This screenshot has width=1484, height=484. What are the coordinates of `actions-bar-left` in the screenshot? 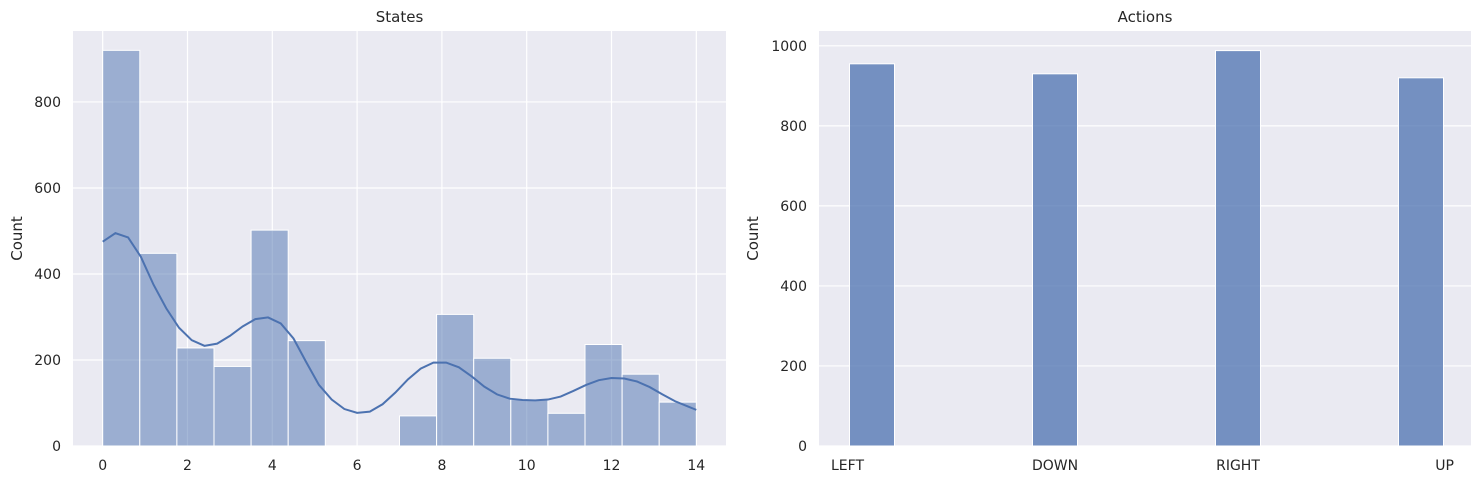 It's located at (872, 255).